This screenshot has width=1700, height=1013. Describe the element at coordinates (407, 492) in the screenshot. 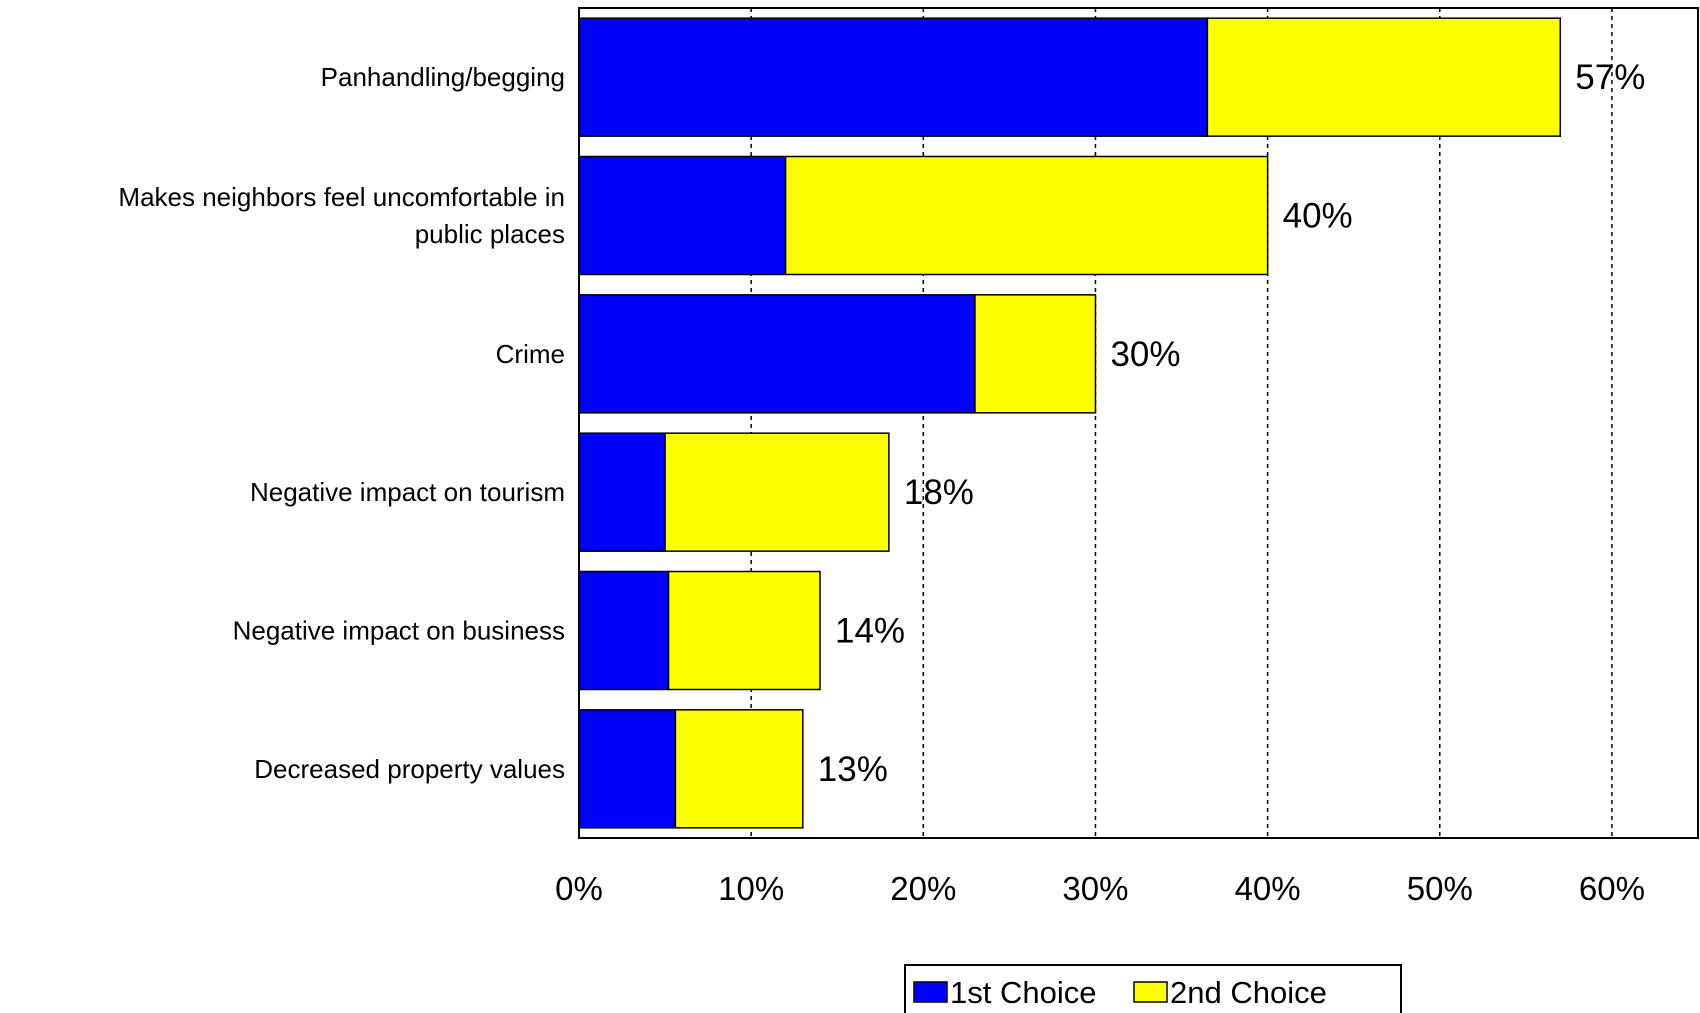

I see `category-label: Negative impact on tourism` at that location.